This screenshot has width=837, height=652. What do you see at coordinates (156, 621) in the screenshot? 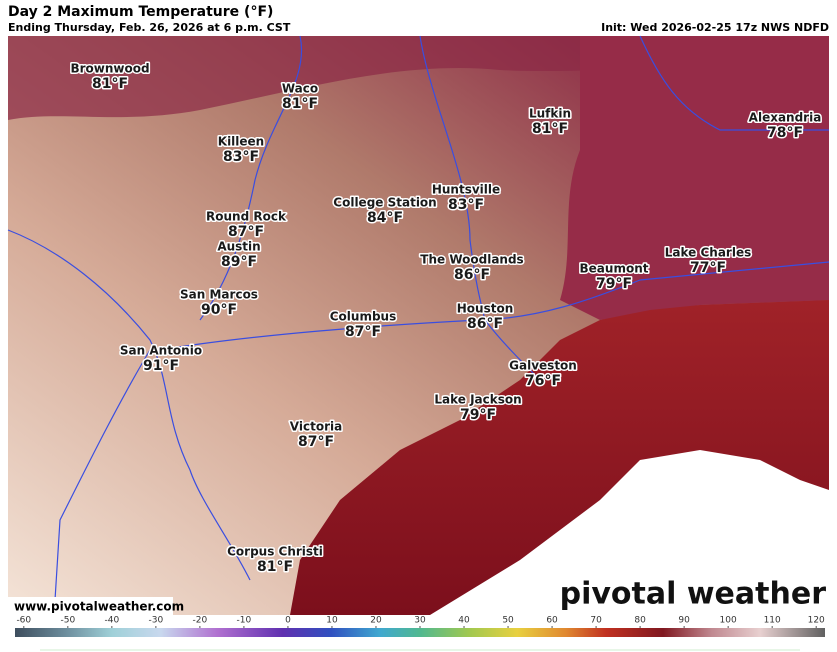
I see `colorbar-label: -30` at bounding box center [156, 621].